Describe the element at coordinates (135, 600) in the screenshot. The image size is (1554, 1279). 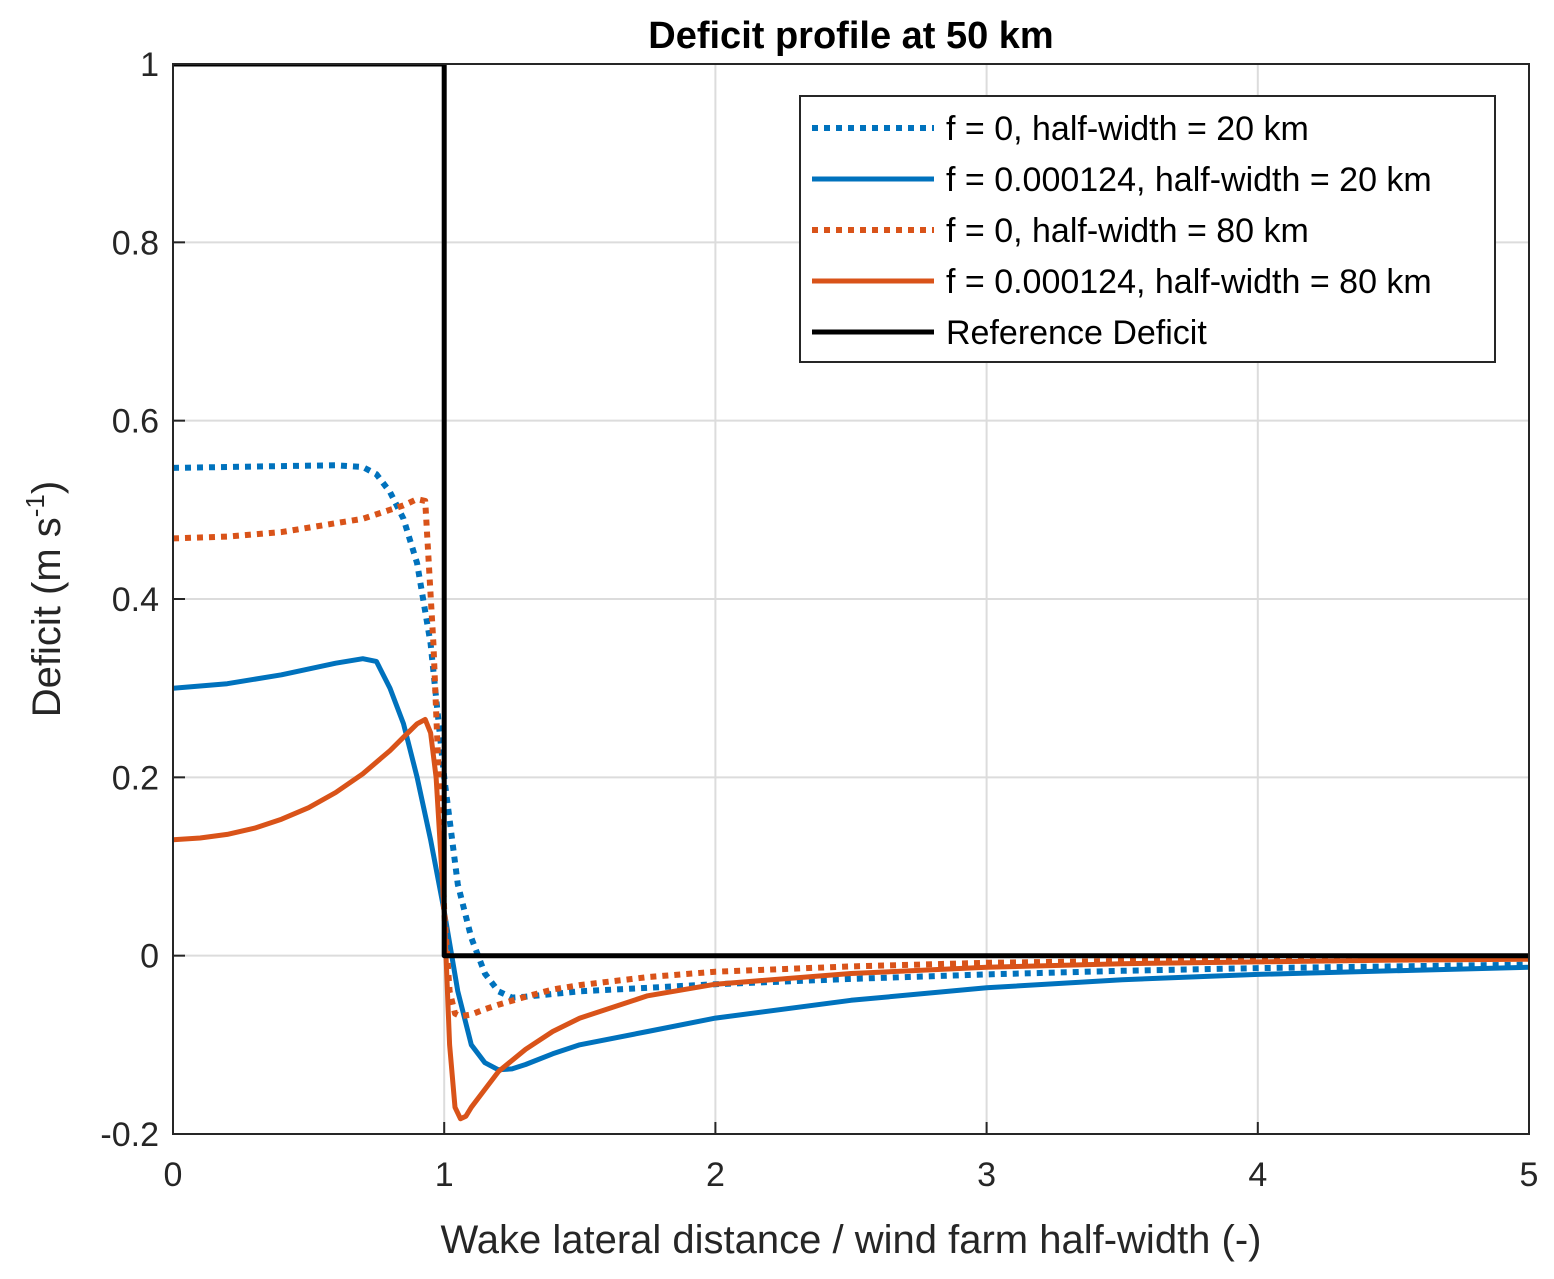
I see `y-tick-label: 0.4` at that location.